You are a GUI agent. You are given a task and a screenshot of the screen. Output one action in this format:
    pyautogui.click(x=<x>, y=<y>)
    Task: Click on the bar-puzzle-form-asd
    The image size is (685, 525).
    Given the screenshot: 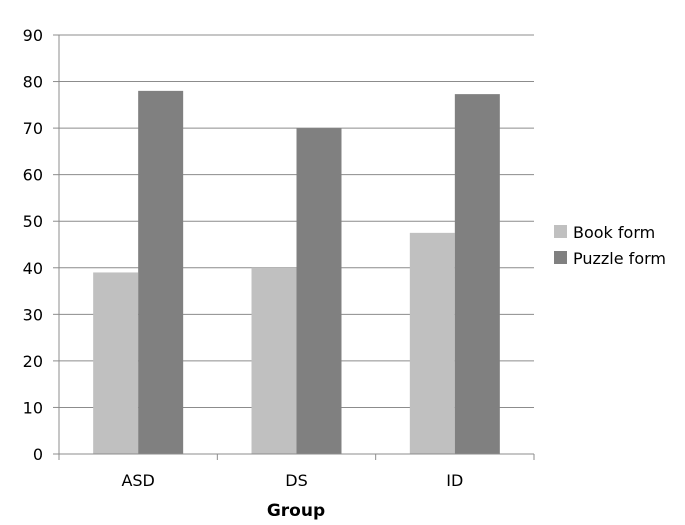 What is the action you would take?
    pyautogui.click(x=161, y=272)
    